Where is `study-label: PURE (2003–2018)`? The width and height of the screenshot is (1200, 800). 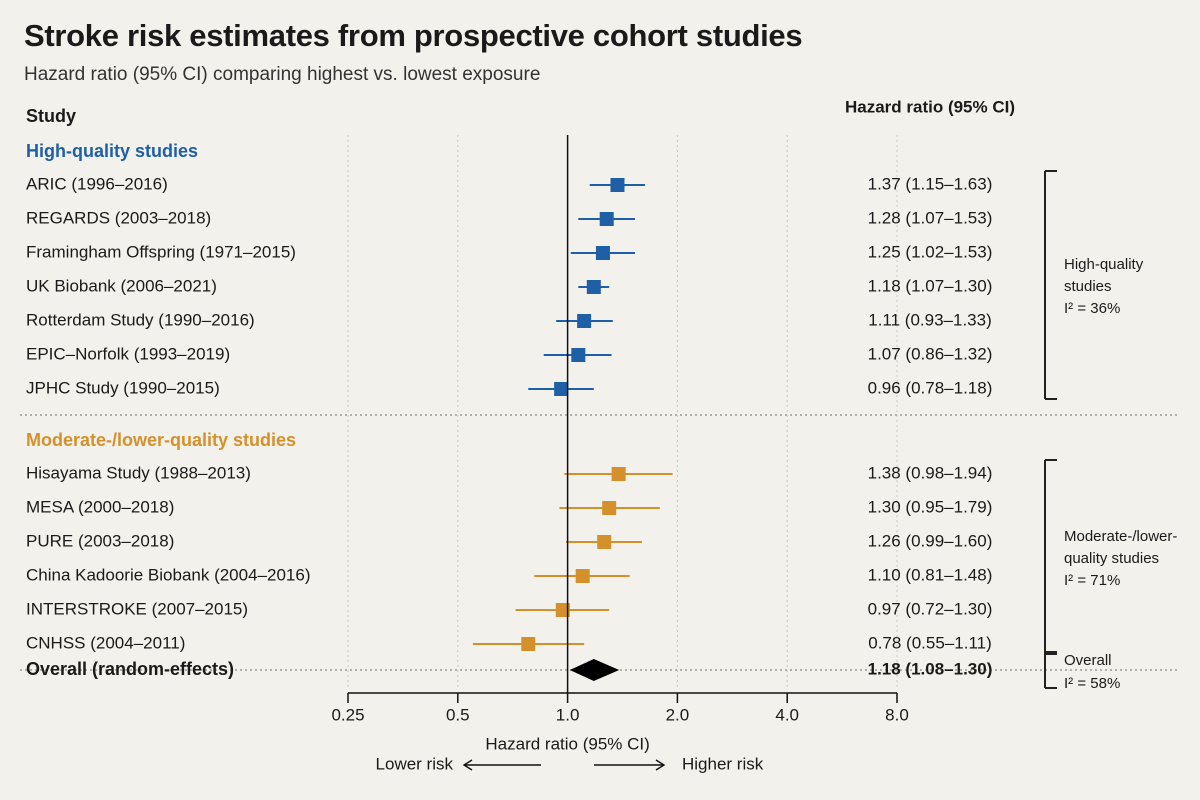
study-label: PURE (2003–2018) is located at coordinates (100, 540).